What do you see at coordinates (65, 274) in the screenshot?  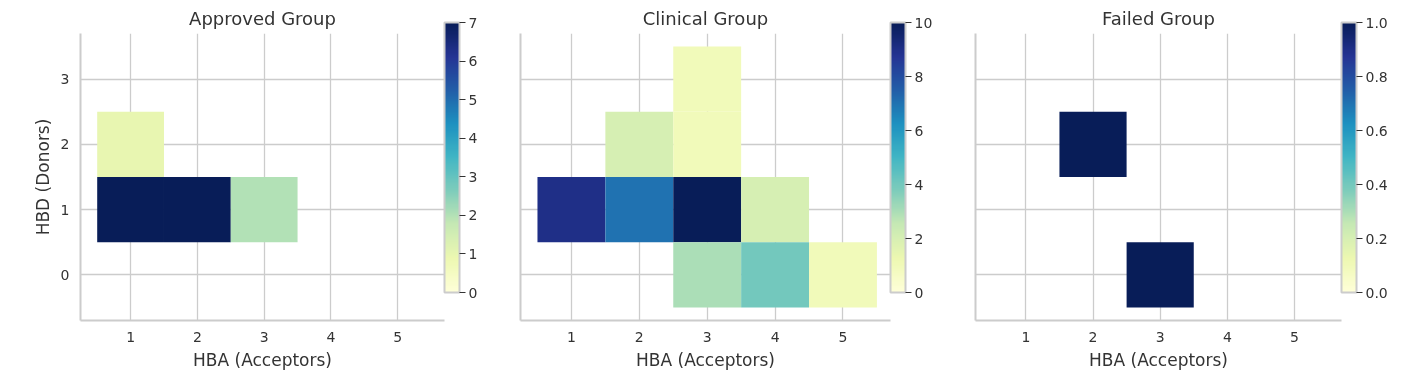 I see `y-tick-label: 0` at bounding box center [65, 274].